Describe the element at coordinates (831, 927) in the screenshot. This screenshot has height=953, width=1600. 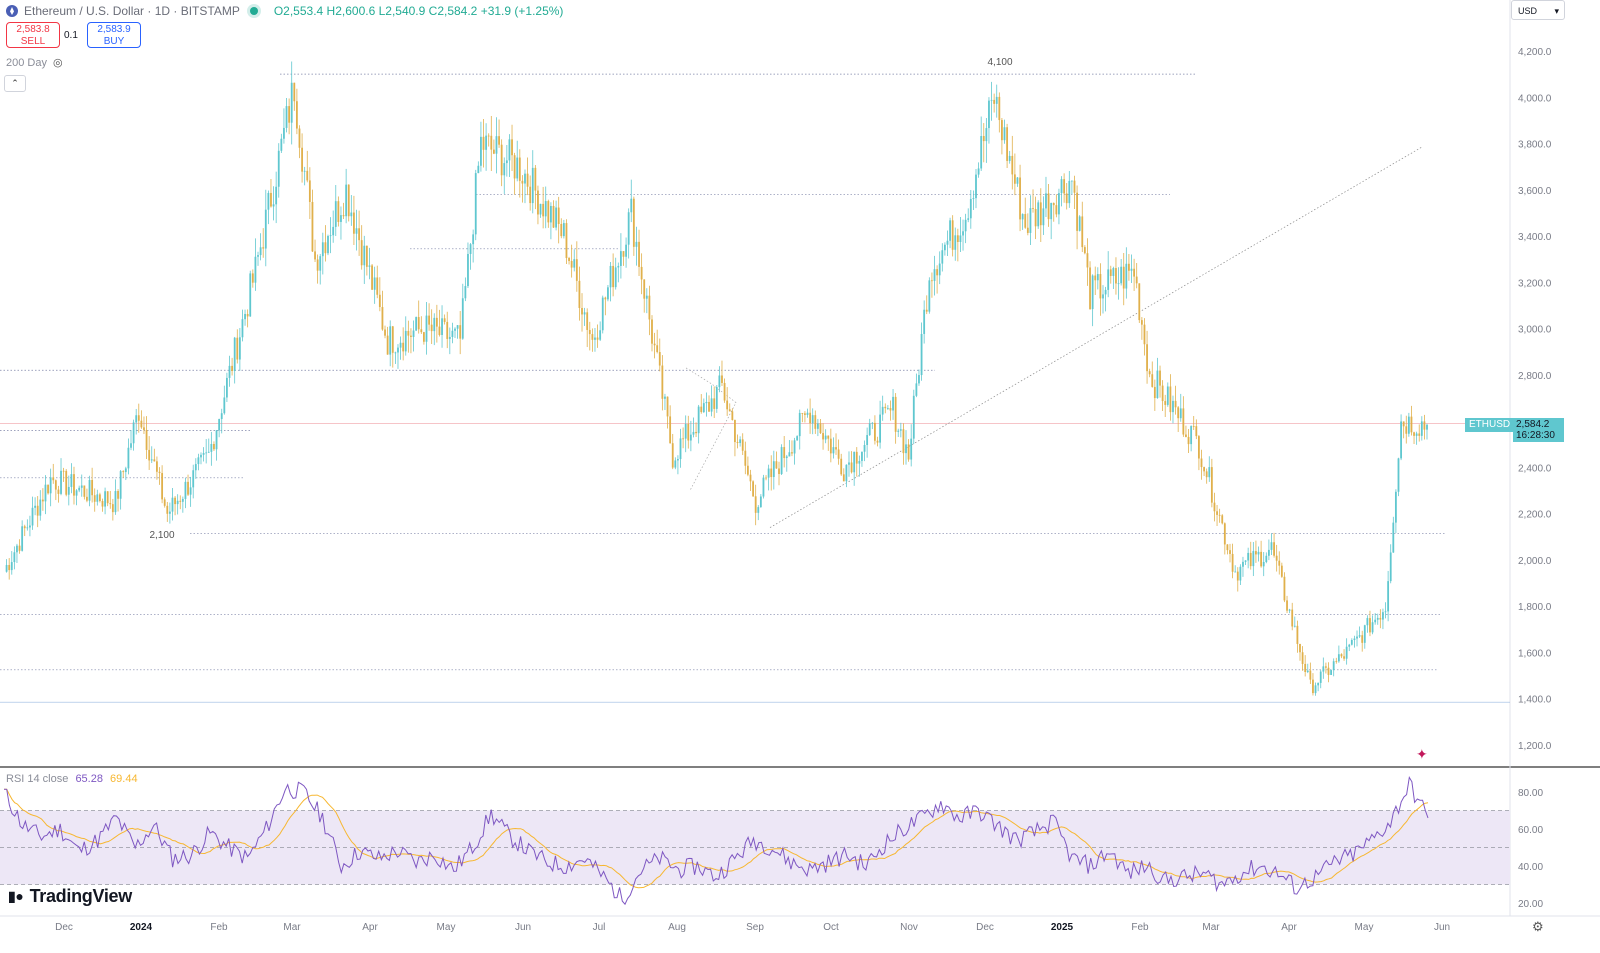
I see `time-tick-label: Oct` at that location.